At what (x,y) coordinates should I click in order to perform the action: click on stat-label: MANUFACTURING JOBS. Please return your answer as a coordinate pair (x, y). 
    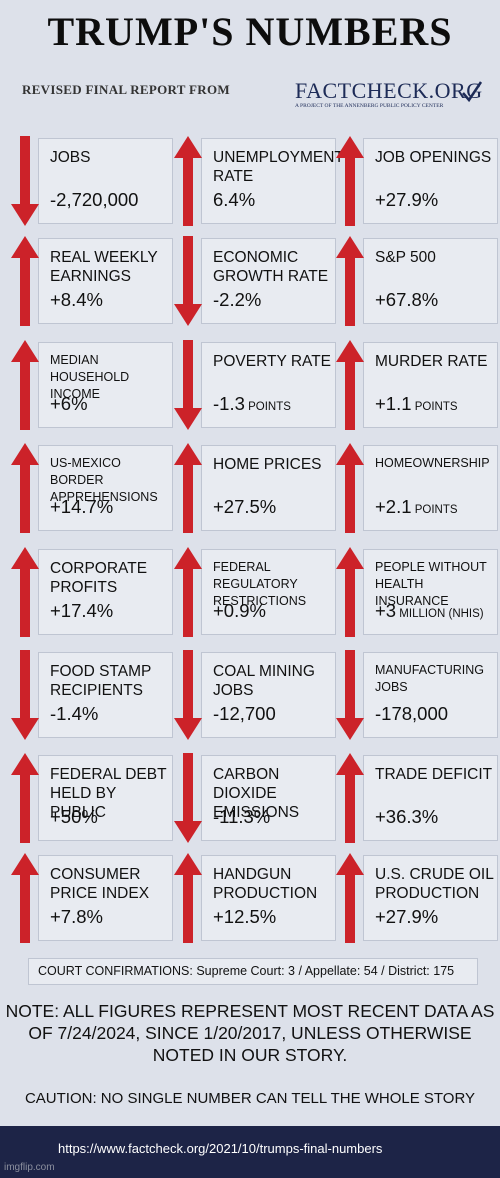
    Looking at the image, I should click on (430, 678).